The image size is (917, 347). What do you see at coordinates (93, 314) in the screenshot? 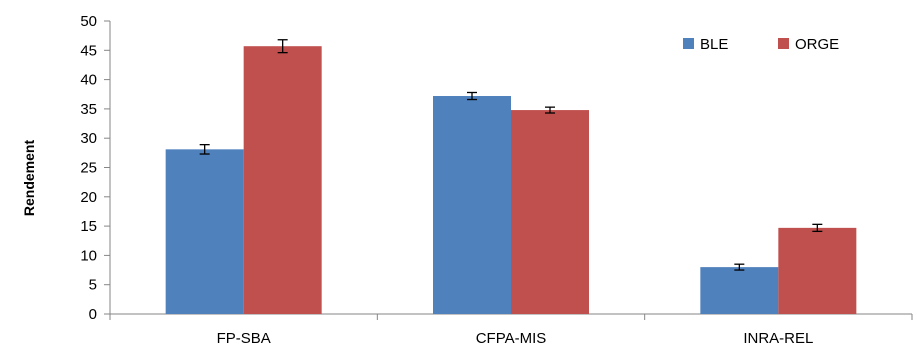
I see `y-tick-label: 0` at bounding box center [93, 314].